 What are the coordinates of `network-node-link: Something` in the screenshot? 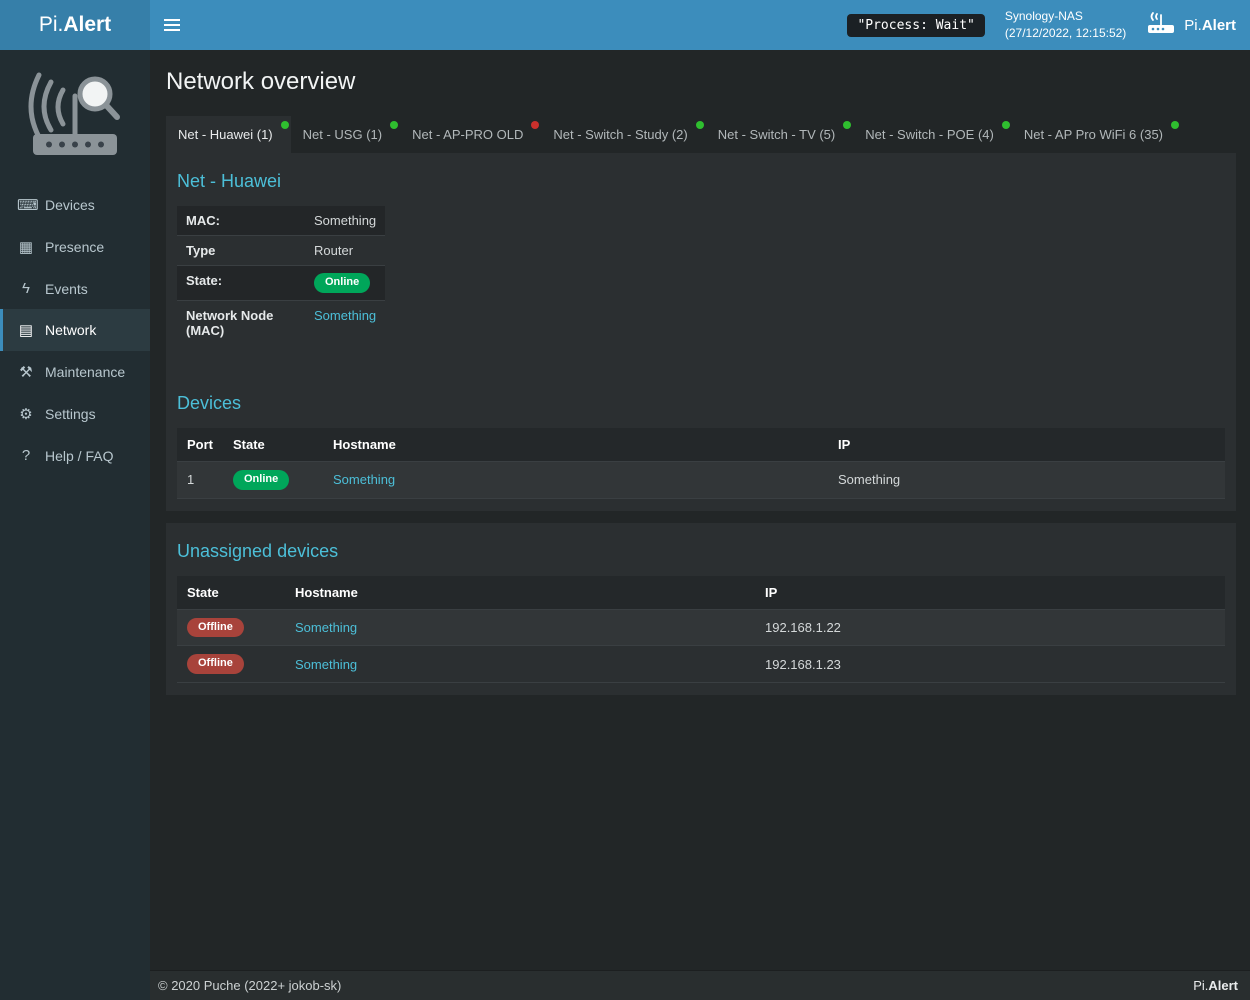 It's located at (345, 315).